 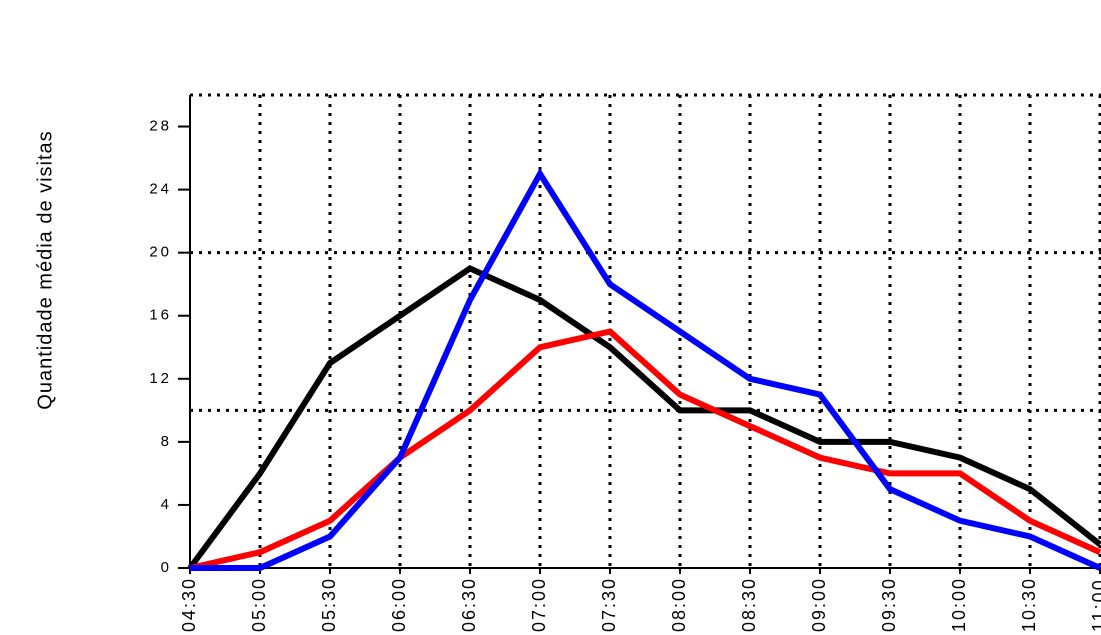 What do you see at coordinates (469, 604) in the screenshot?
I see `x-tick-label: 06:30` at bounding box center [469, 604].